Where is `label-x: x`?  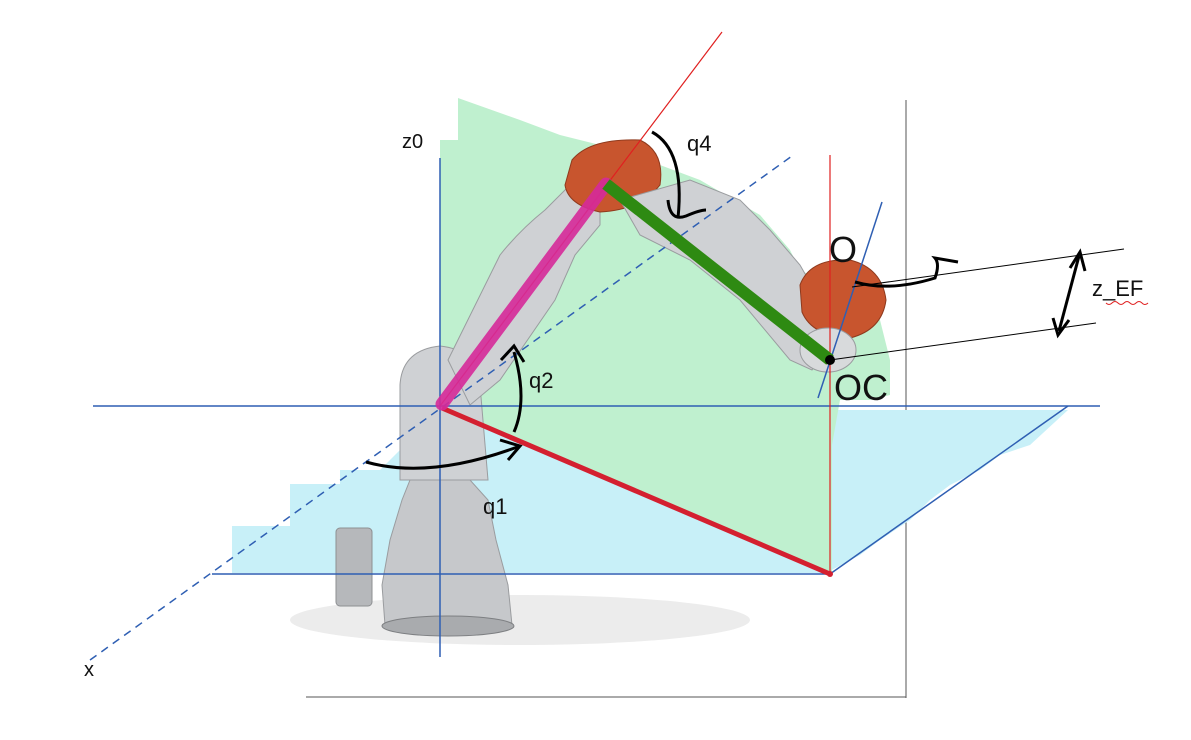
label-x: x is located at coordinates (89, 670).